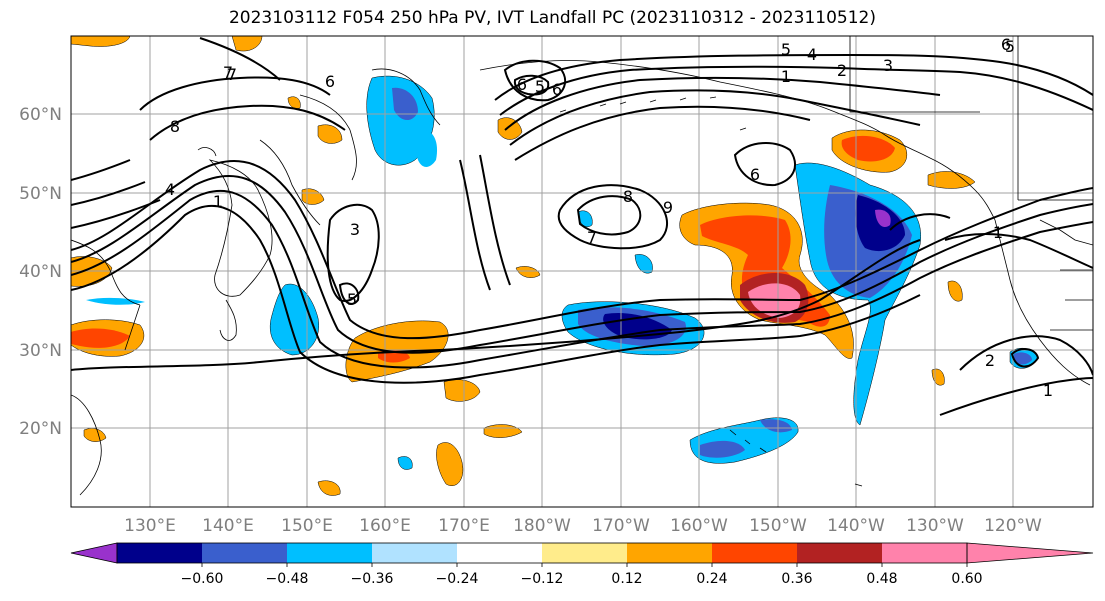 Image resolution: width=1105 pixels, height=601 pixels. I want to click on lon-label: 140°E, so click(228, 526).